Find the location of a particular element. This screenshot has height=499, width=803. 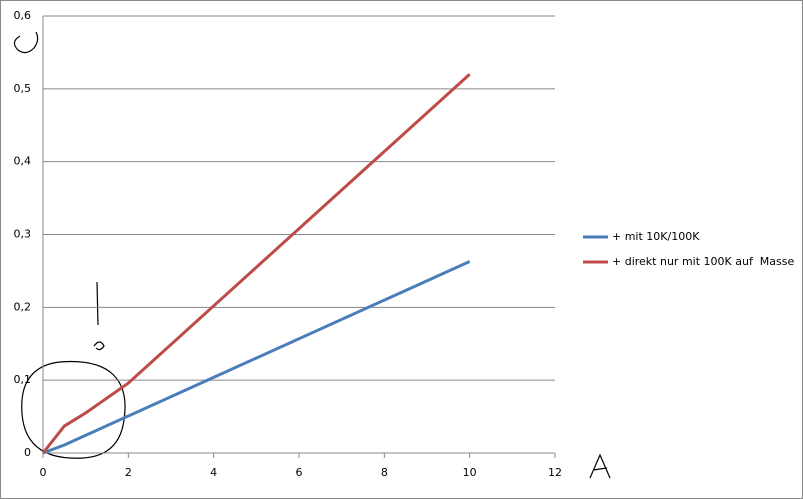

x-tick-label: 4 is located at coordinates (213, 472).